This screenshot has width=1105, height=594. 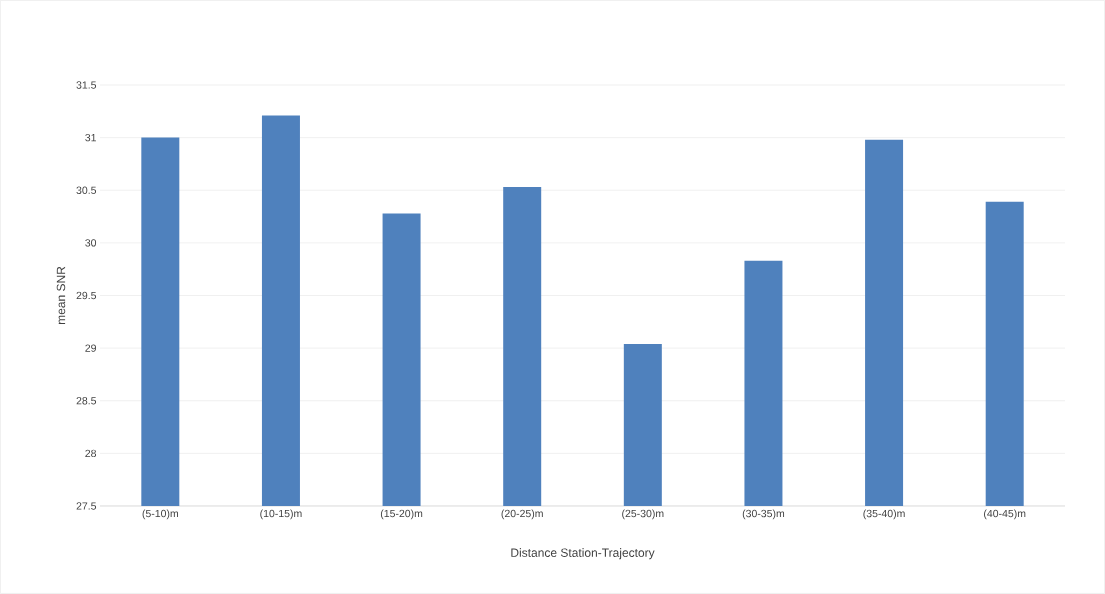 What do you see at coordinates (91, 453) in the screenshot?
I see `y-tick-label: 28` at bounding box center [91, 453].